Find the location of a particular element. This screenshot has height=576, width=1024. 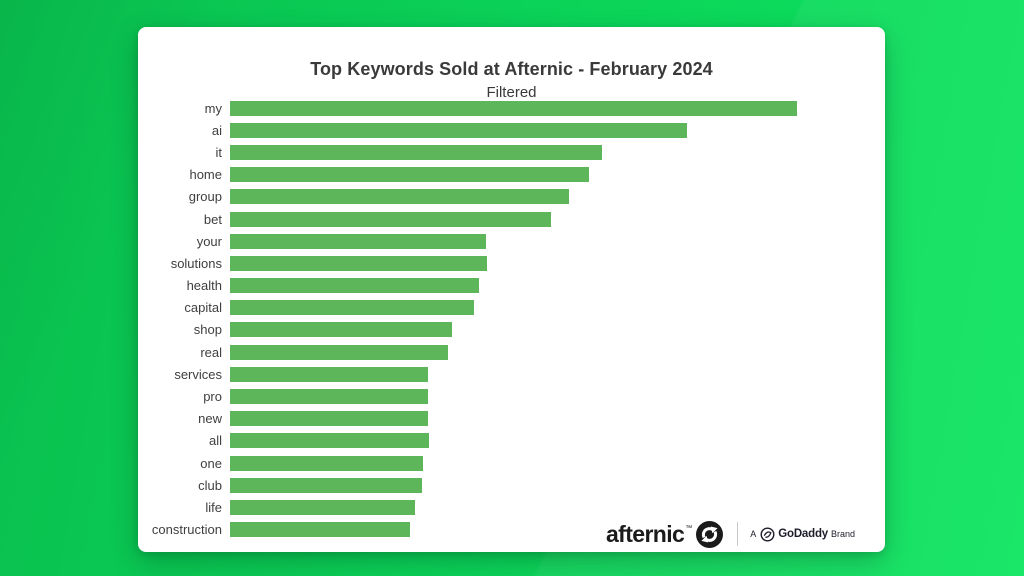

bar-row: new is located at coordinates (511, 419).